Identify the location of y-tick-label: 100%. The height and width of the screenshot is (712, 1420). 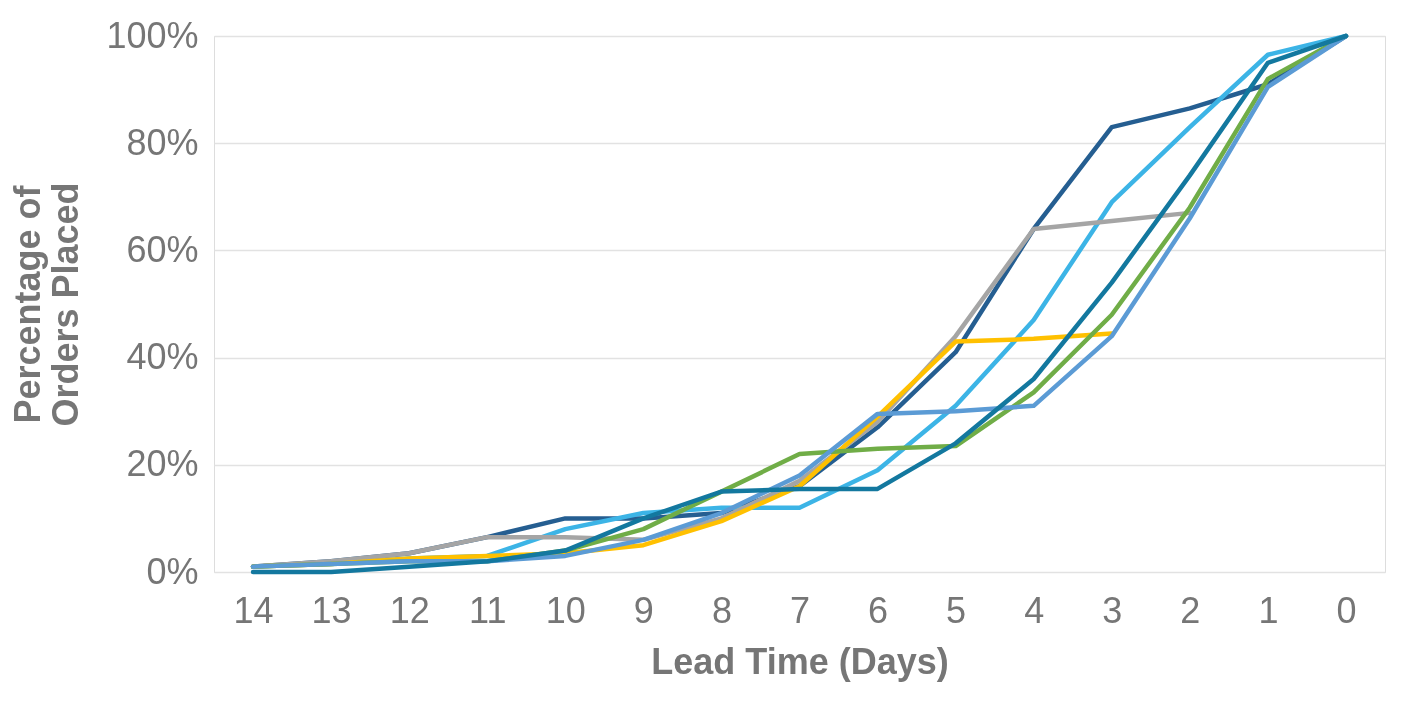
(152, 35).